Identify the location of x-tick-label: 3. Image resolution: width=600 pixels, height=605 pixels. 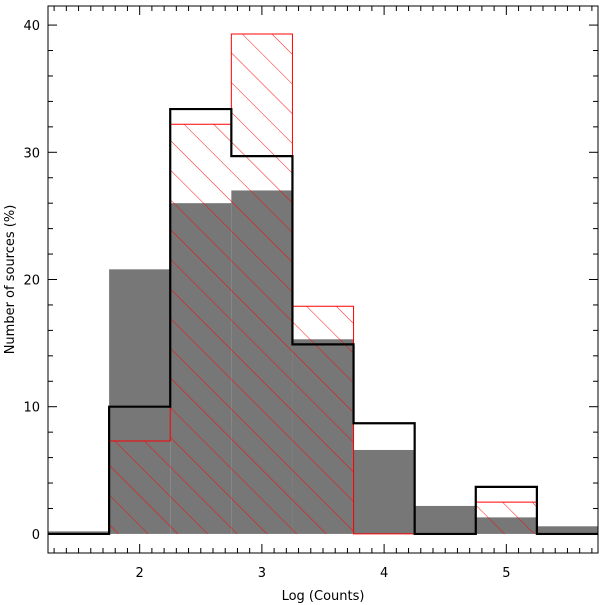
(262, 573).